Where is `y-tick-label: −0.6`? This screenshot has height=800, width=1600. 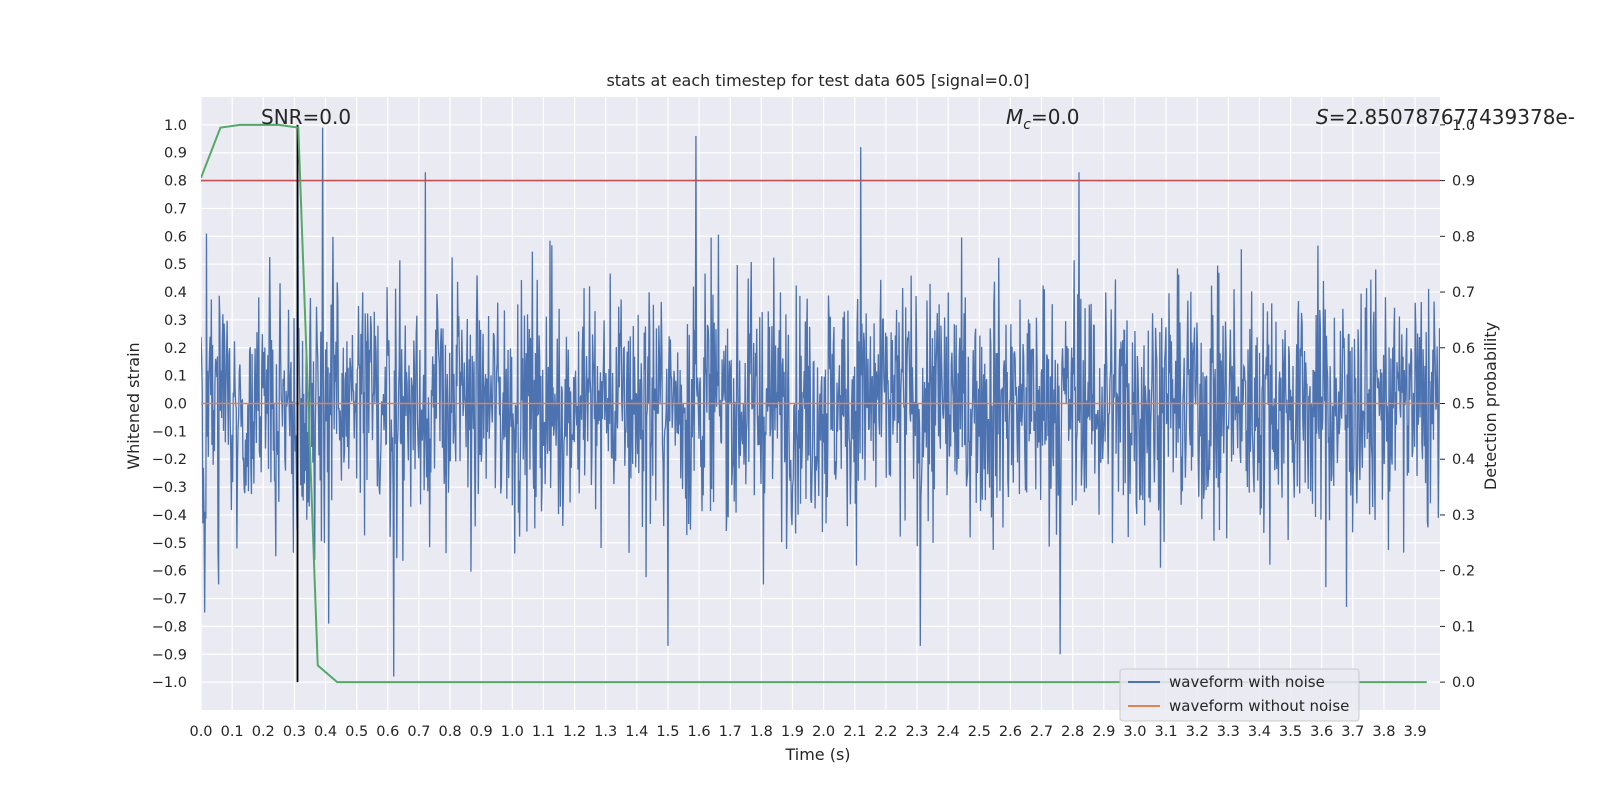 y-tick-label: −0.6 is located at coordinates (169, 572).